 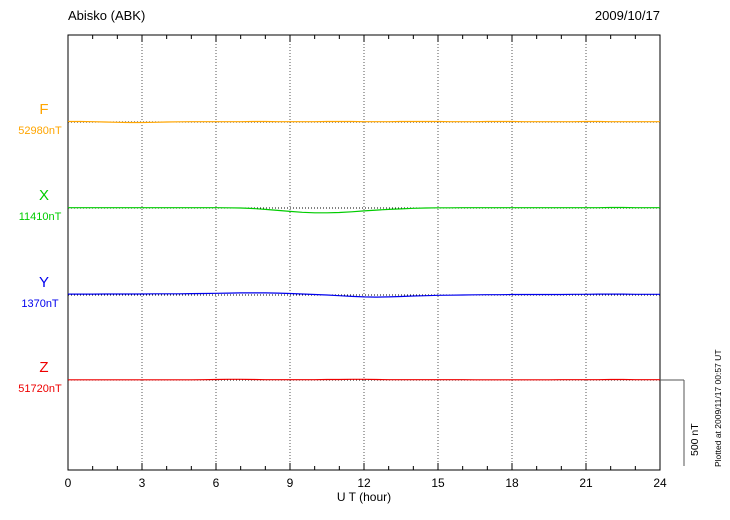 I want to click on x-tick-label: 12, so click(x=364, y=483).